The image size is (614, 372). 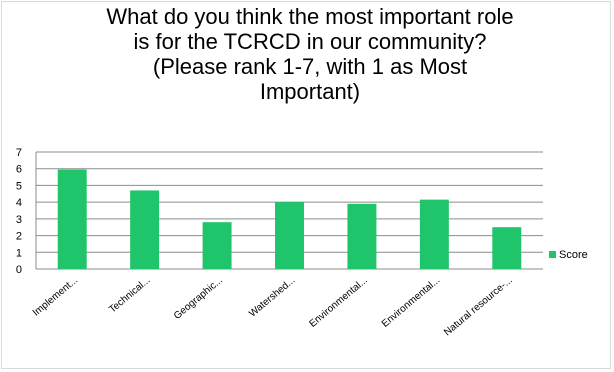 I want to click on y-tick-label: 3, so click(x=19, y=220).